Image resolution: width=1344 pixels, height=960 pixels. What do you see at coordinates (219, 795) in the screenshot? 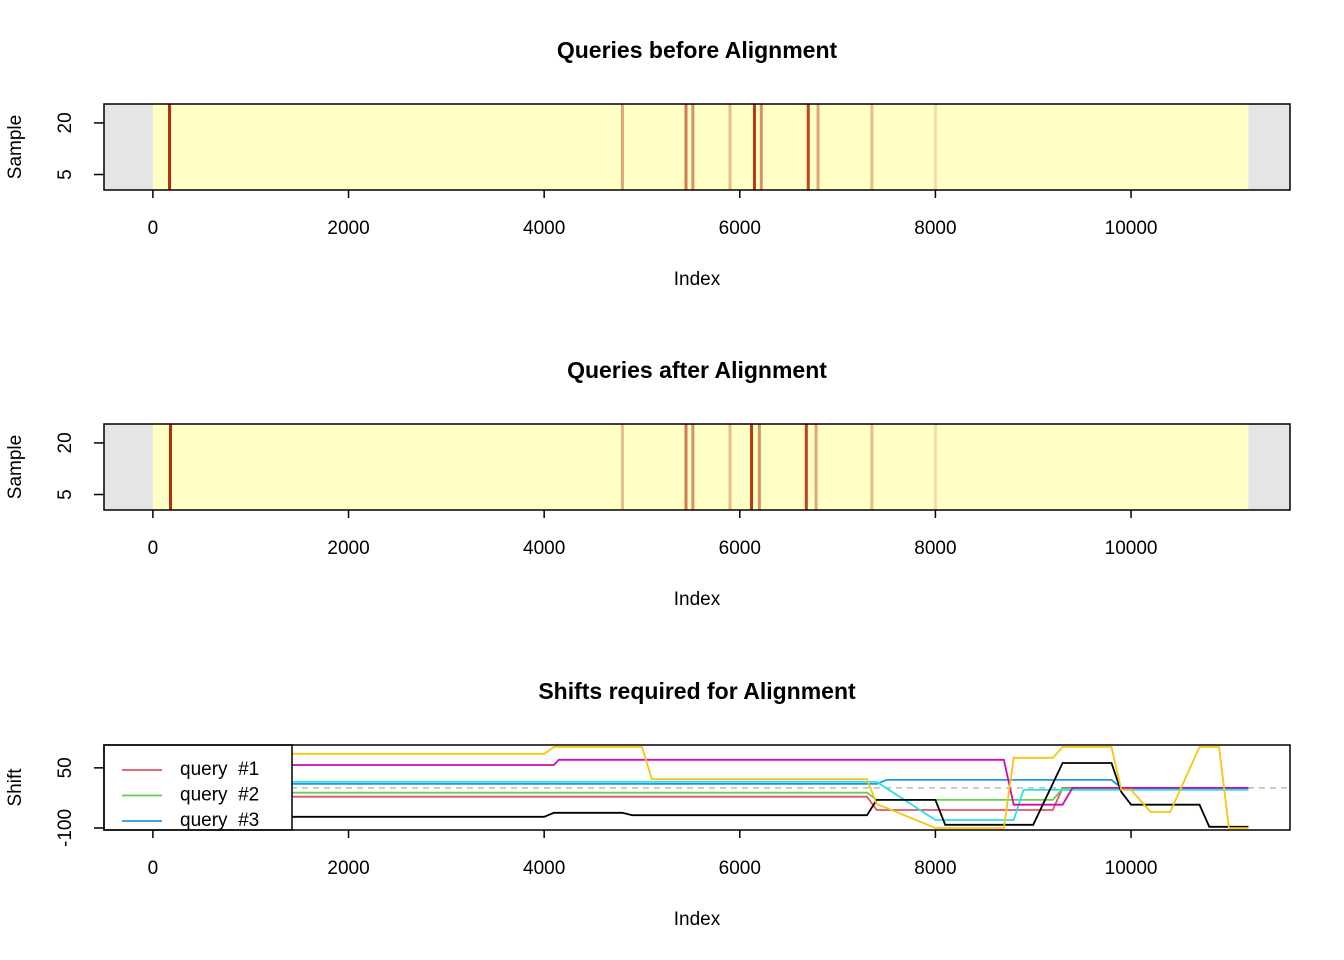
I see `legend-label: query #2` at bounding box center [219, 795].